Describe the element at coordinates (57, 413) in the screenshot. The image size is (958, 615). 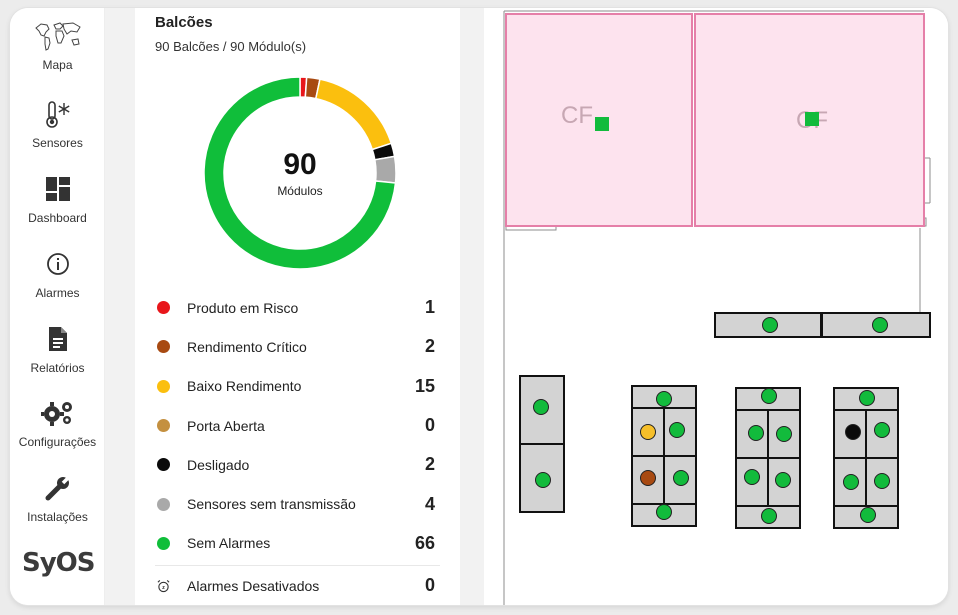
I see `gears-icon` at that location.